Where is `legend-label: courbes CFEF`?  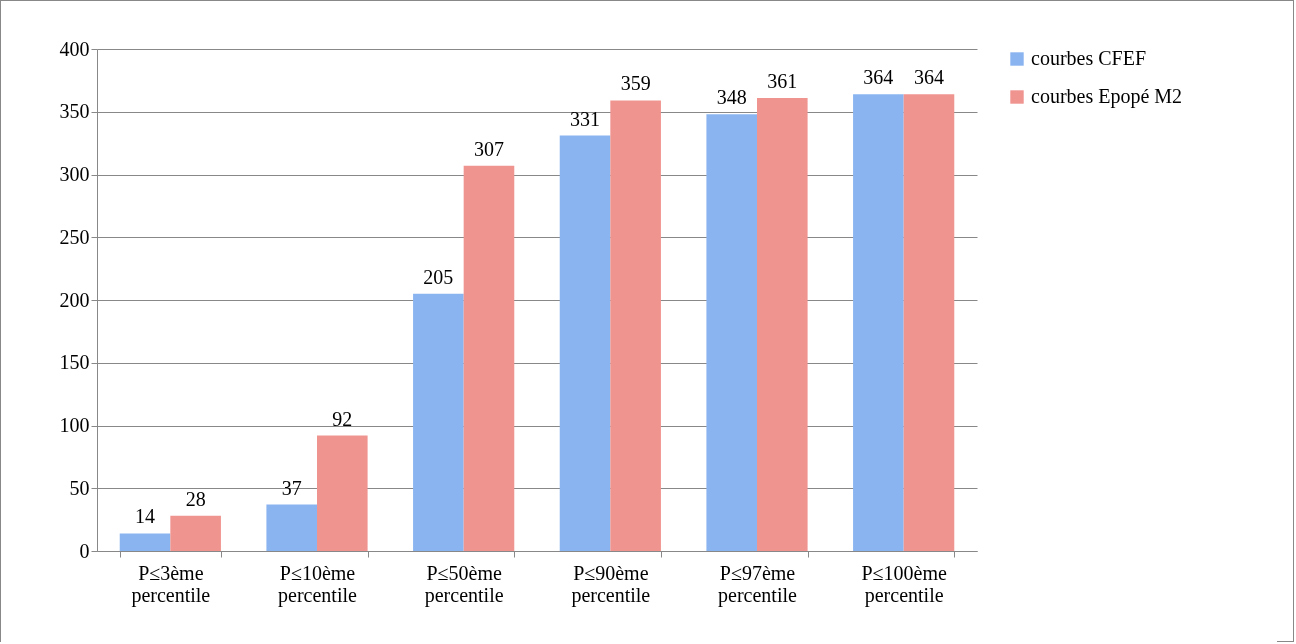
legend-label: courbes CFEF is located at coordinates (1088, 58).